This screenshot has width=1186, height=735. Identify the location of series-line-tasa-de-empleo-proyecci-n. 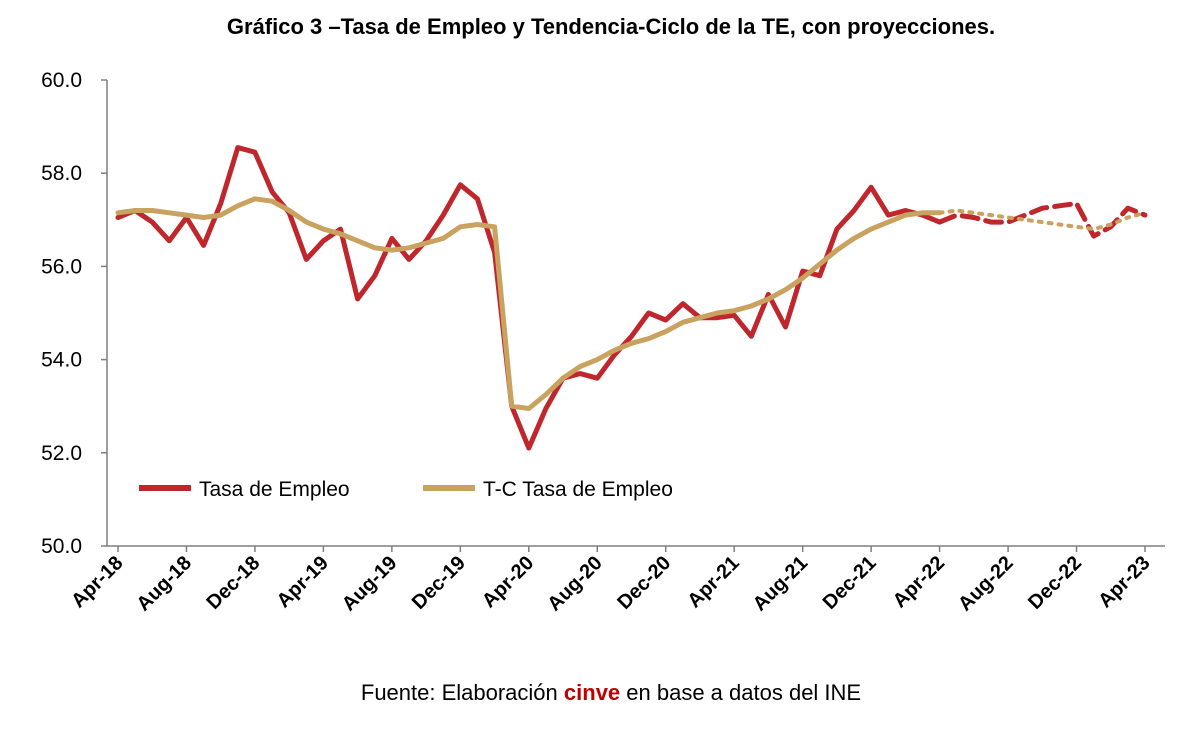
(1042, 220).